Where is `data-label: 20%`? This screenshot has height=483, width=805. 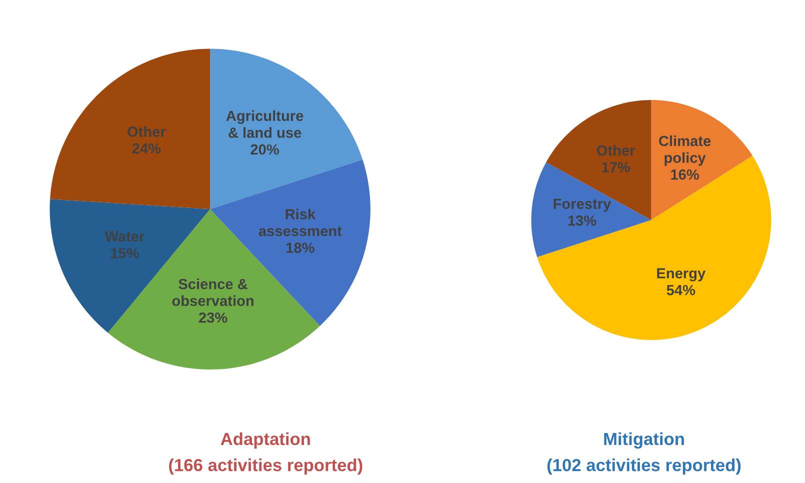
data-label: 20% is located at coordinates (264, 149).